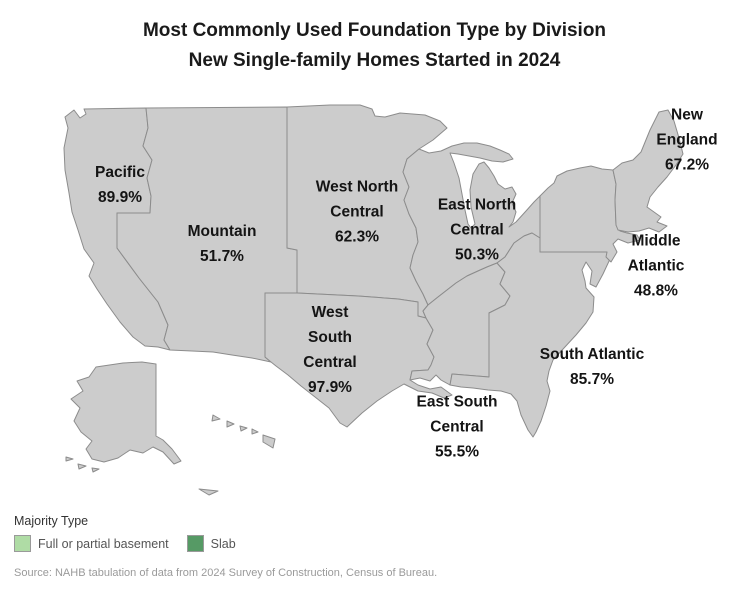 The image size is (749, 599). What do you see at coordinates (223, 543) in the screenshot?
I see `legend-label: Slab` at bounding box center [223, 543].